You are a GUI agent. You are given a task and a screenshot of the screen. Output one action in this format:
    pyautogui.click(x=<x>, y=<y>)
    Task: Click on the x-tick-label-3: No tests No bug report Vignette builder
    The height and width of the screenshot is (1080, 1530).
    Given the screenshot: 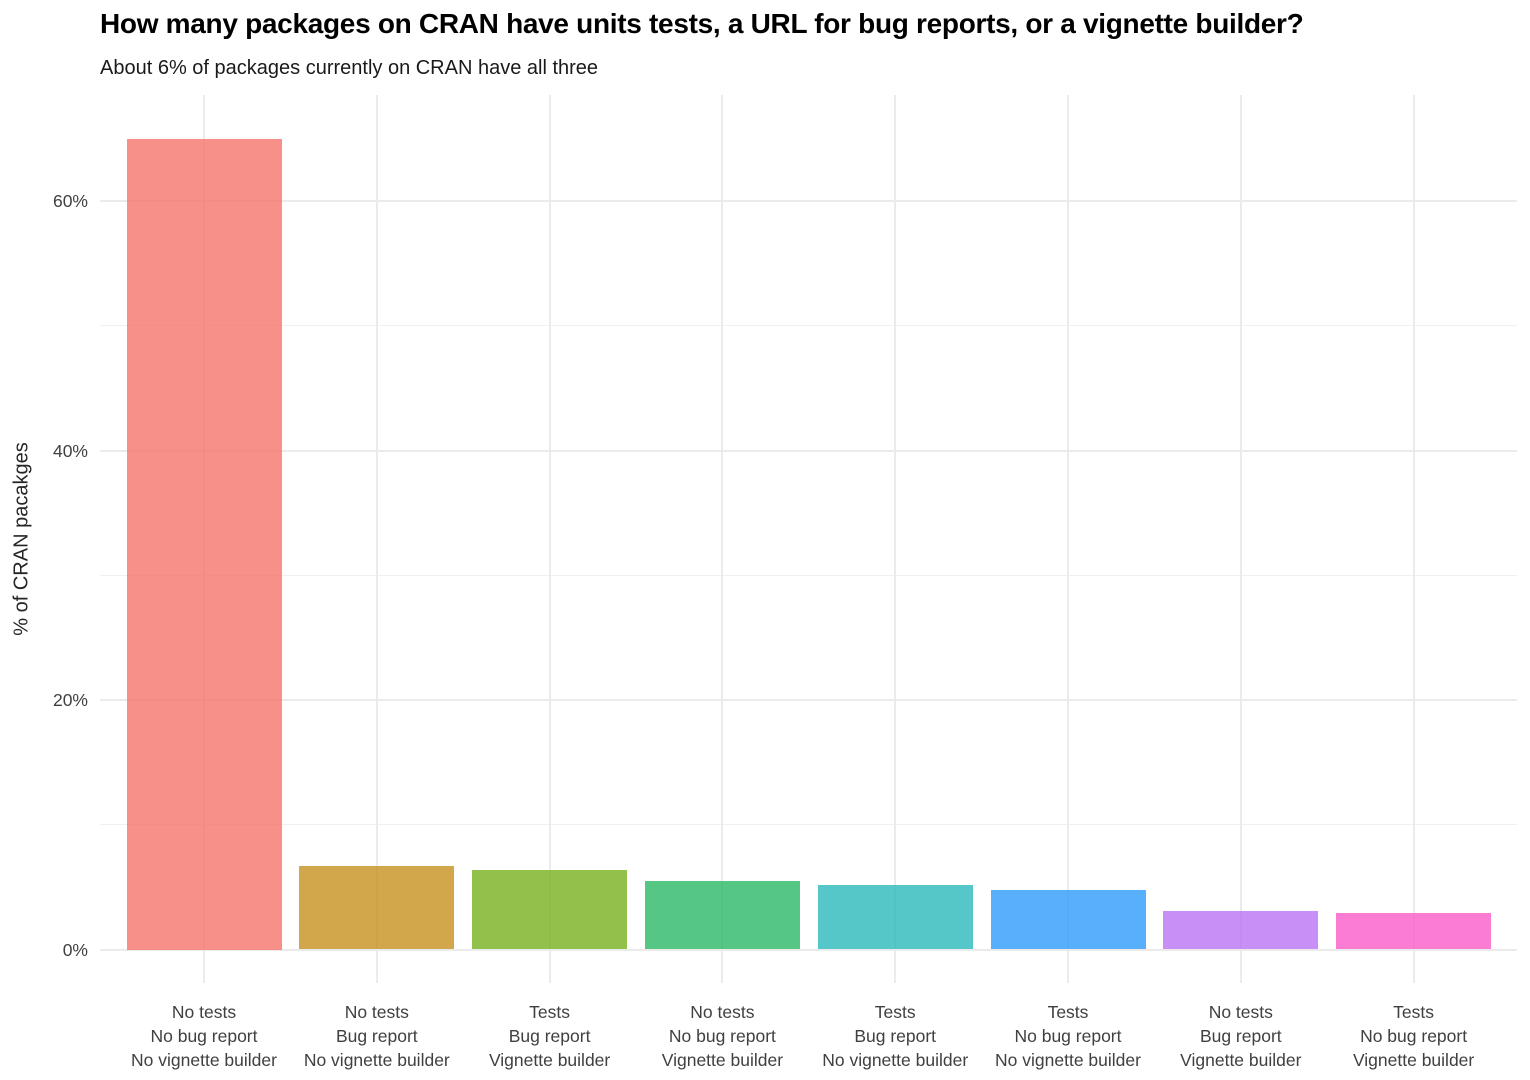 What is the action you would take?
    pyautogui.click(x=722, y=1036)
    